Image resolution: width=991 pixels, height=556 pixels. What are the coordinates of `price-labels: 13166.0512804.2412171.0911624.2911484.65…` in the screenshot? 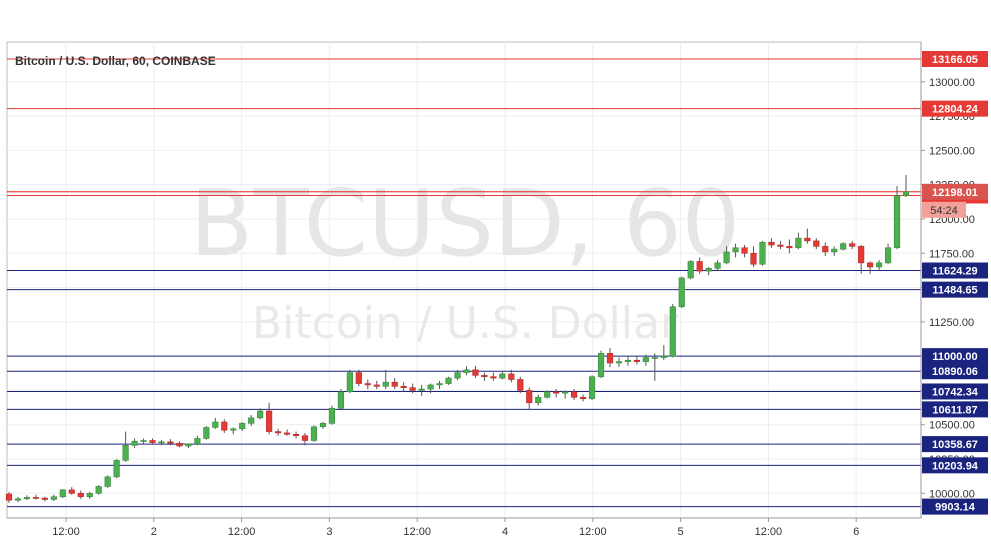 It's located at (955, 283).